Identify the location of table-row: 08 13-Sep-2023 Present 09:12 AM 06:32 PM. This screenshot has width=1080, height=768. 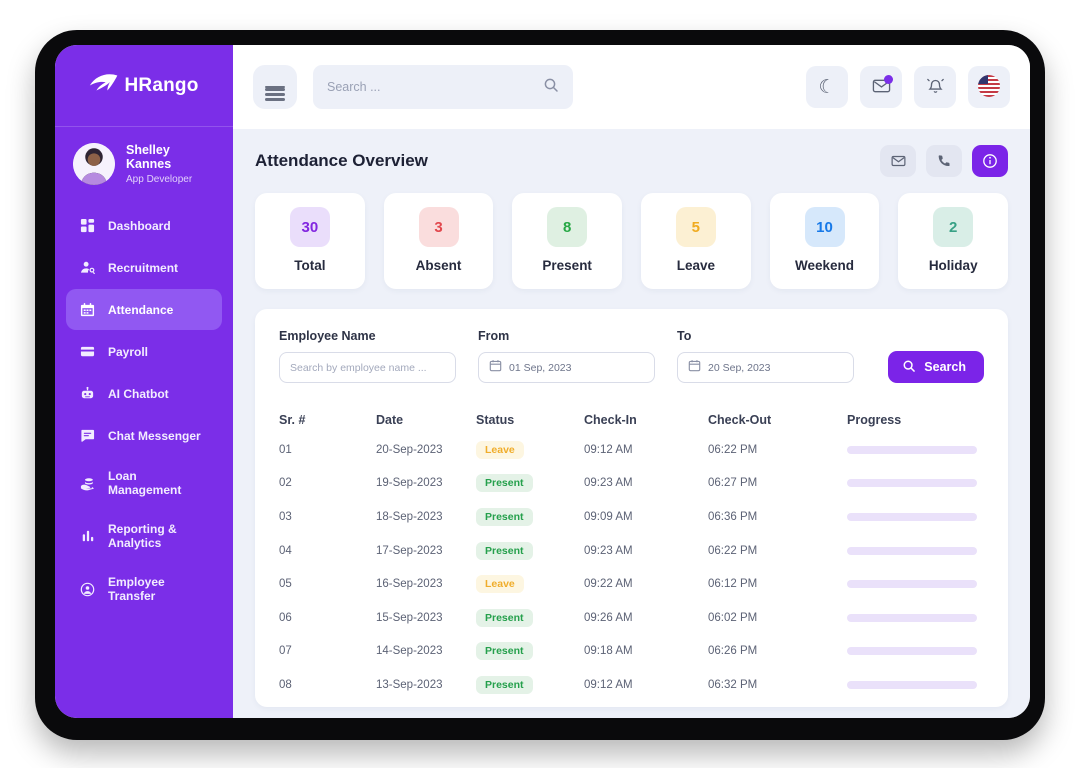
(631, 685).